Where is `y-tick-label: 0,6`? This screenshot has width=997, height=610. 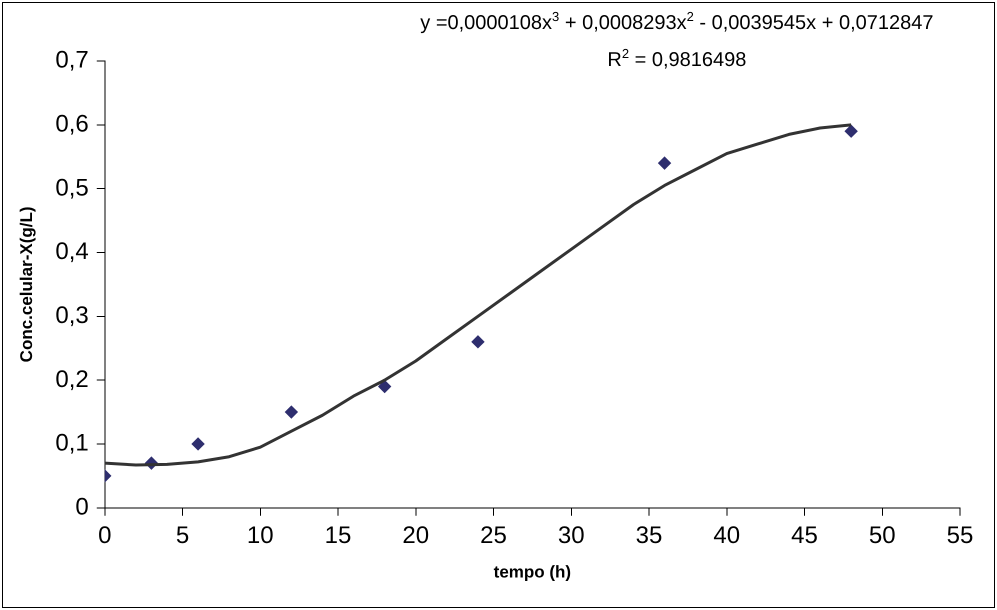
y-tick-label: 0,6 is located at coordinates (72, 124).